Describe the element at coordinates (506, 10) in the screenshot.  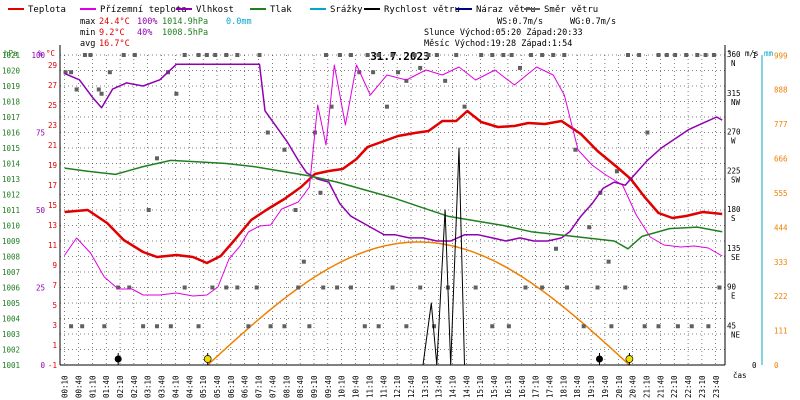
I see `legend-label: Náraz větru` at that location.